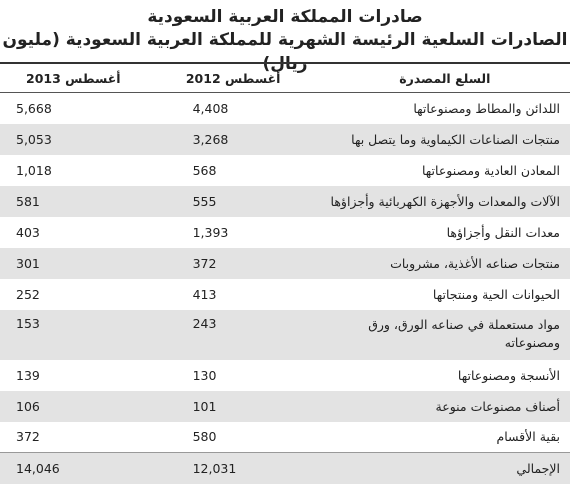 The image size is (570, 484). I want to click on row-goods-name: بقية الأقسام, so click(528, 437).